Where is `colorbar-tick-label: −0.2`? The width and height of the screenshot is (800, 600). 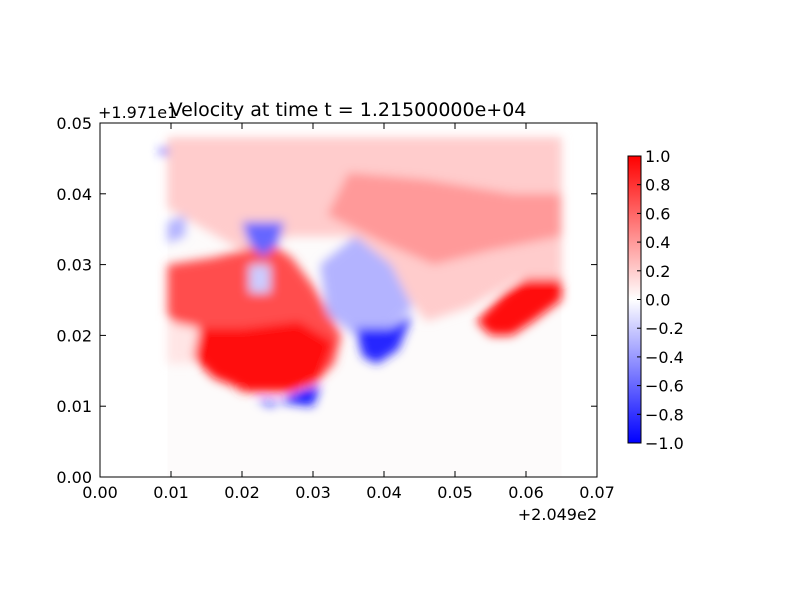
colorbar-tick-label: −0.2 is located at coordinates (664, 328).